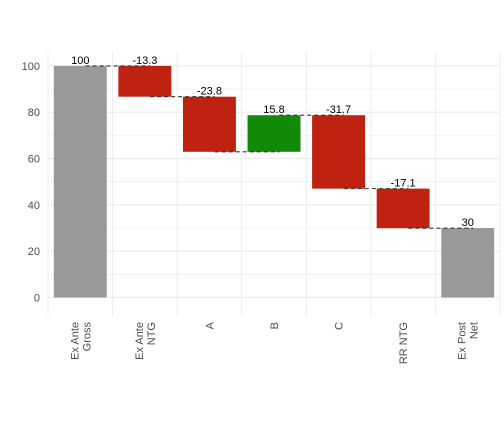 This screenshot has height=437, width=504. I want to click on y-tick-label: 0, so click(37, 298).